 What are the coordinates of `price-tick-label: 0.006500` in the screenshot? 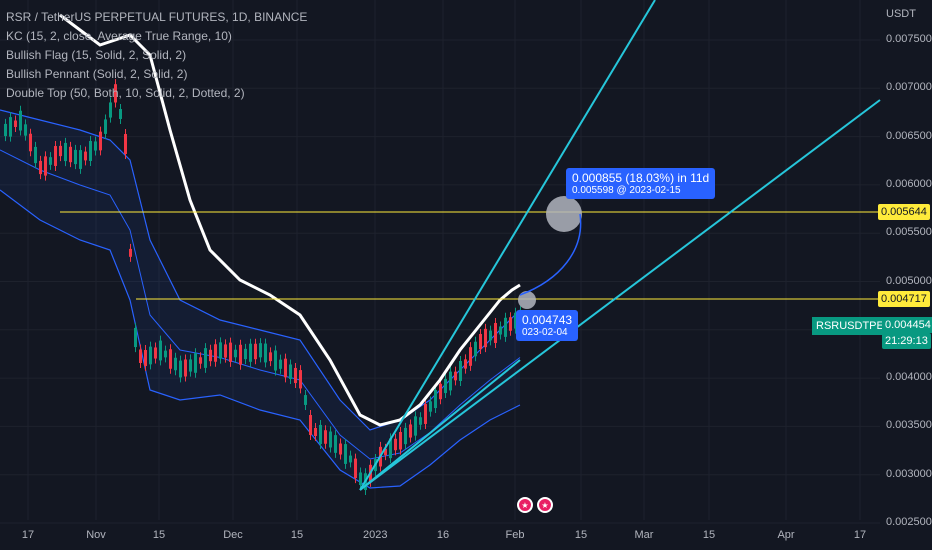 It's located at (909, 135).